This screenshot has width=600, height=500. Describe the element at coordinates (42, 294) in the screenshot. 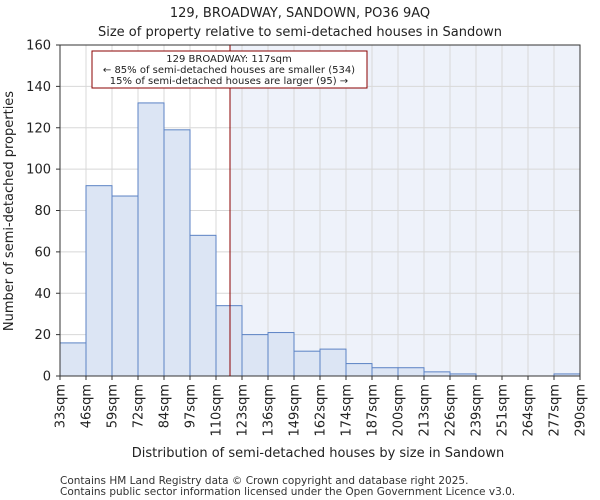

I see `y-tick-label: 40` at that location.